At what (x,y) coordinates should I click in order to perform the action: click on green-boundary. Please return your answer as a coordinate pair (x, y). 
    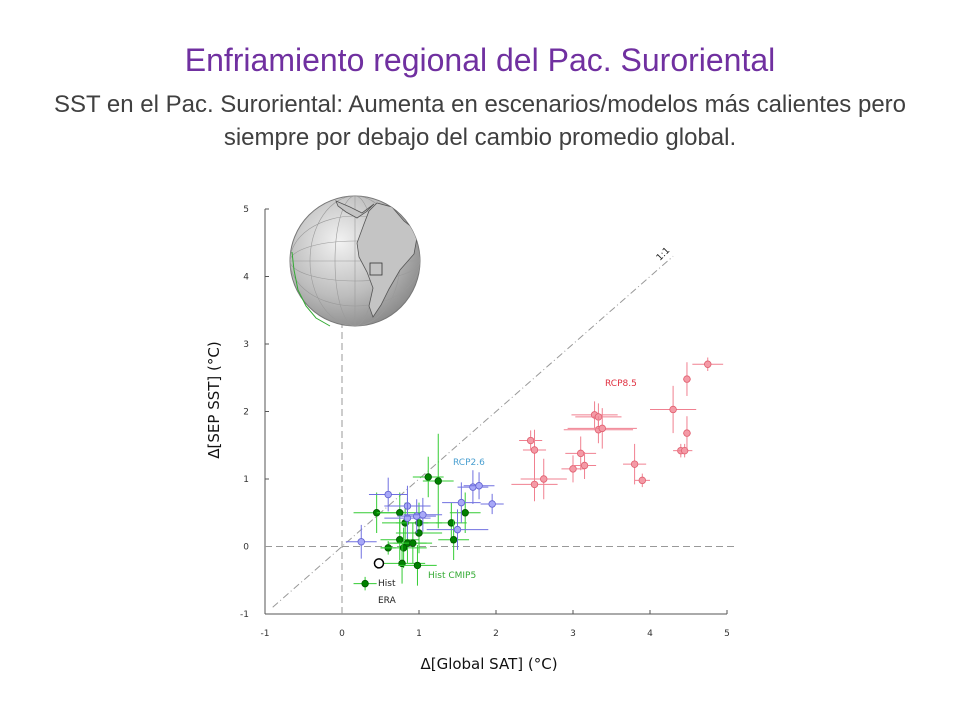
    Looking at the image, I should click on (311, 289).